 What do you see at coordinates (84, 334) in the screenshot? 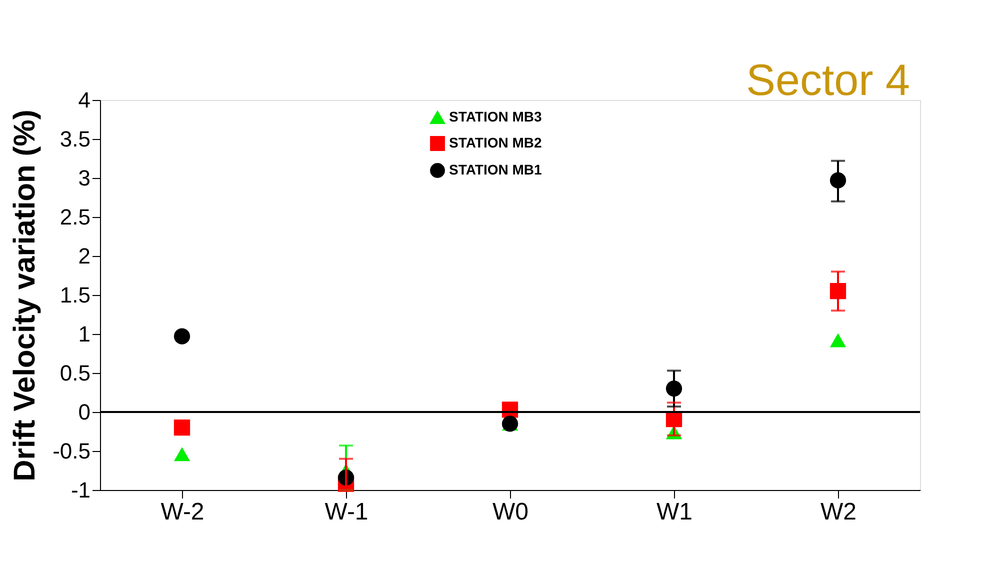
I see `y-tick-label: 1` at bounding box center [84, 334].